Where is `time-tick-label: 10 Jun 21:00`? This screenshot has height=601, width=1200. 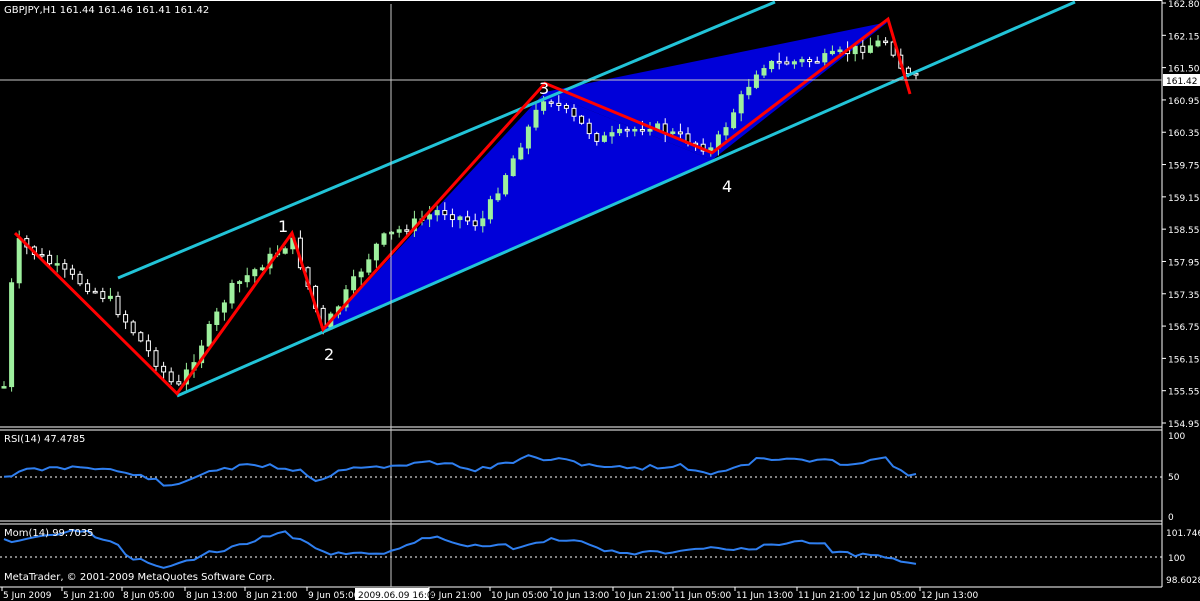
time-tick-label: 10 Jun 21:00 is located at coordinates (642, 596).